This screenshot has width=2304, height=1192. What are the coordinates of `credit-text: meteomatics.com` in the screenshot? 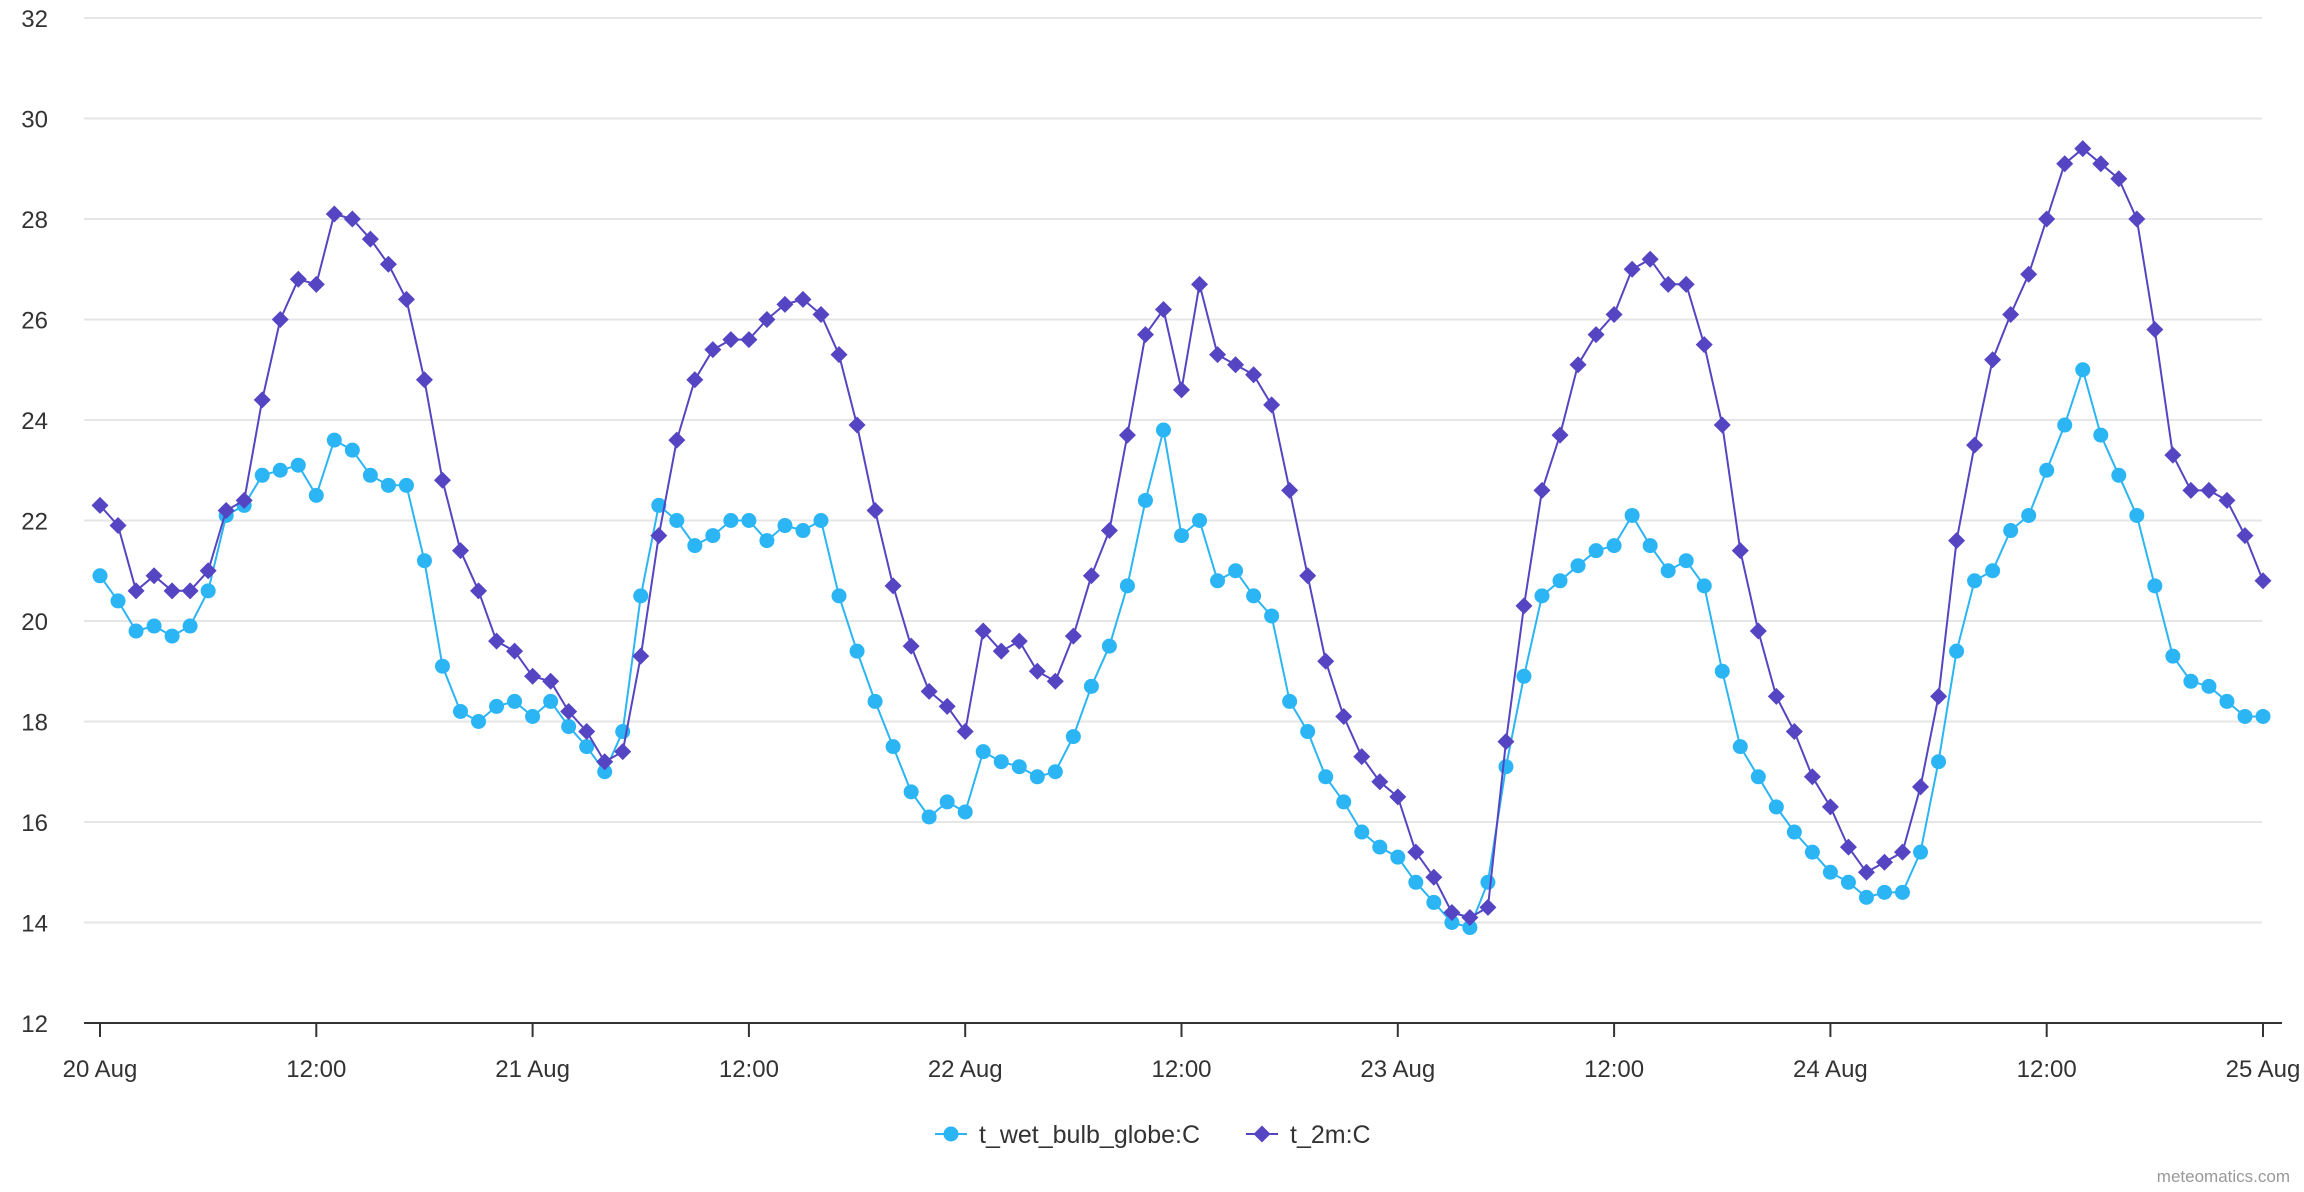 It's located at (2223, 1176).